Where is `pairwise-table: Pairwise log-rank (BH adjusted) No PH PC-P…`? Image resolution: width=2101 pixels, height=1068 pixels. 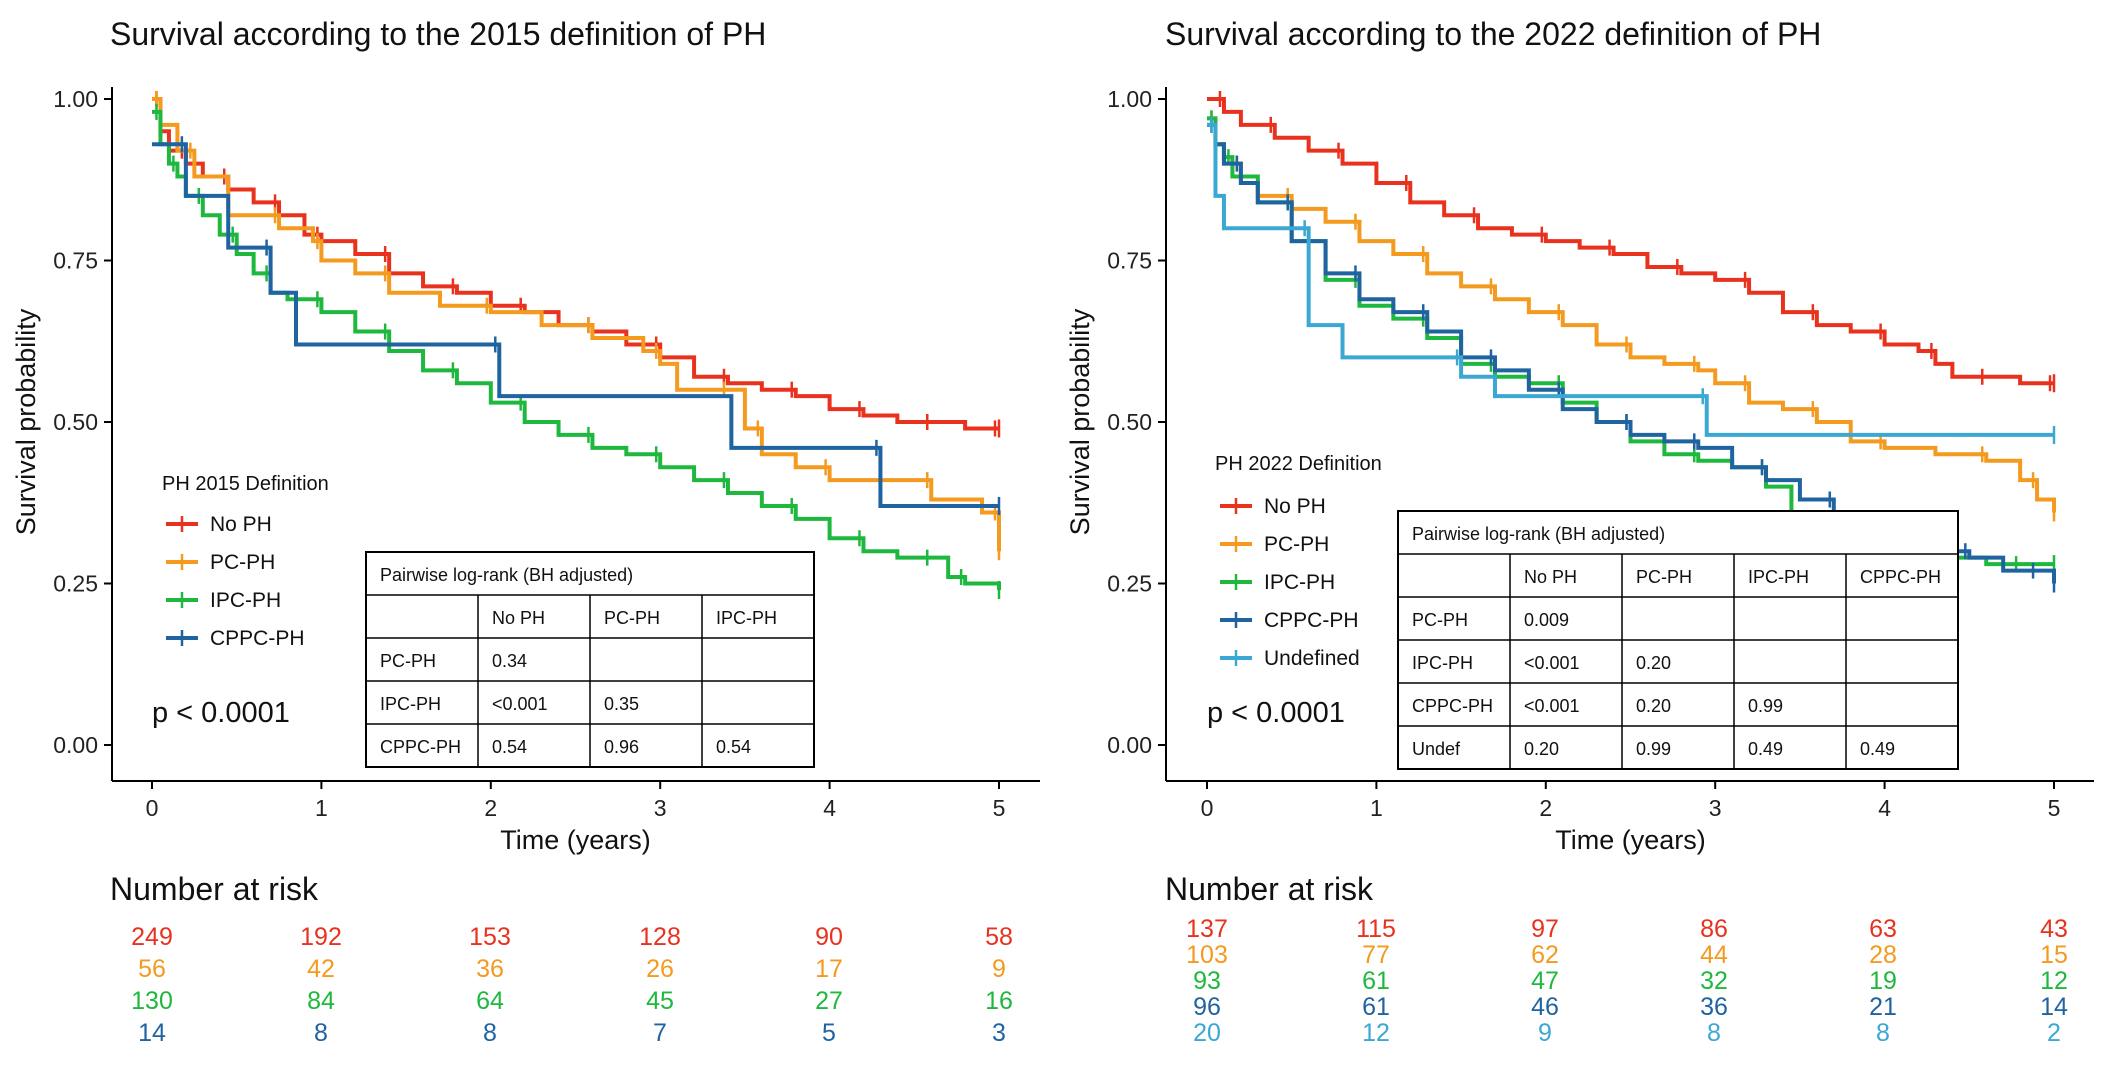
pairwise-table: Pairwise log-rank (BH adjusted) No PH PC-P… is located at coordinates (1678, 640).